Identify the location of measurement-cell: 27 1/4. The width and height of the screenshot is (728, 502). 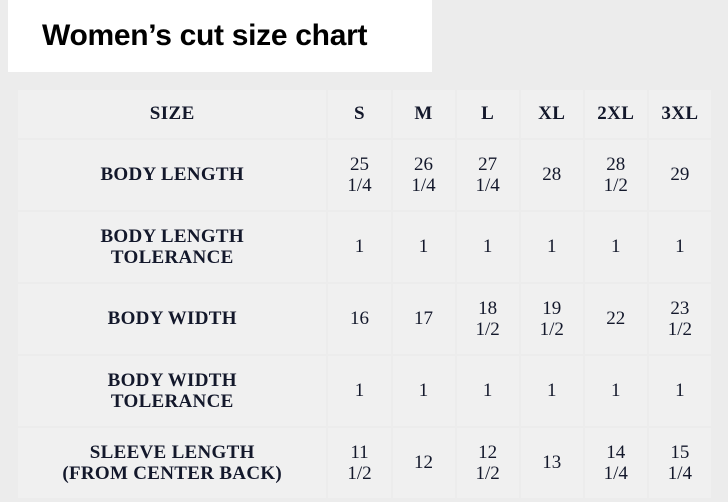
(487, 175).